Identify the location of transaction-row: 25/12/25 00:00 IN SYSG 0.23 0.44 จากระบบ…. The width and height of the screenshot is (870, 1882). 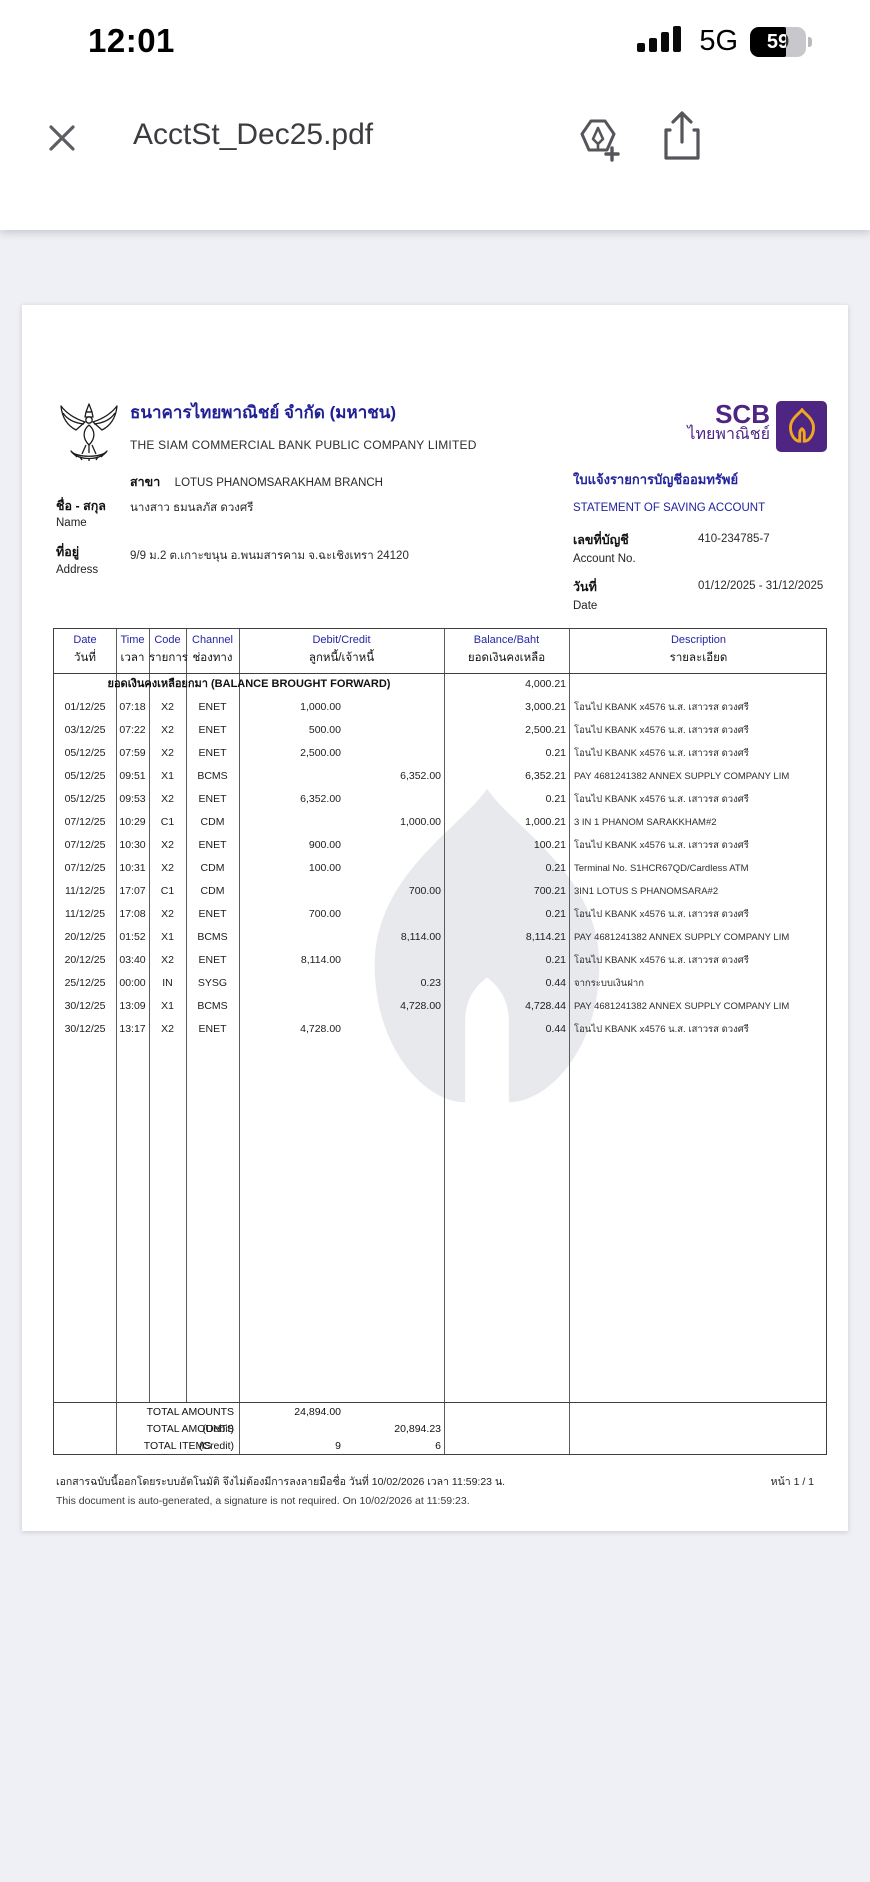
(441, 983).